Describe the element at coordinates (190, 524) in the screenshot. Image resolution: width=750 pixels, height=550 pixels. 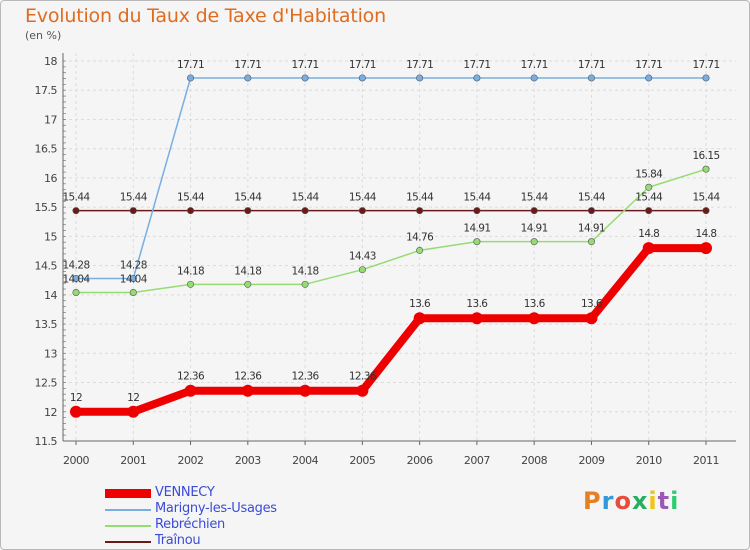
I see `legend-label-rebrechien: Rebréchien` at that location.